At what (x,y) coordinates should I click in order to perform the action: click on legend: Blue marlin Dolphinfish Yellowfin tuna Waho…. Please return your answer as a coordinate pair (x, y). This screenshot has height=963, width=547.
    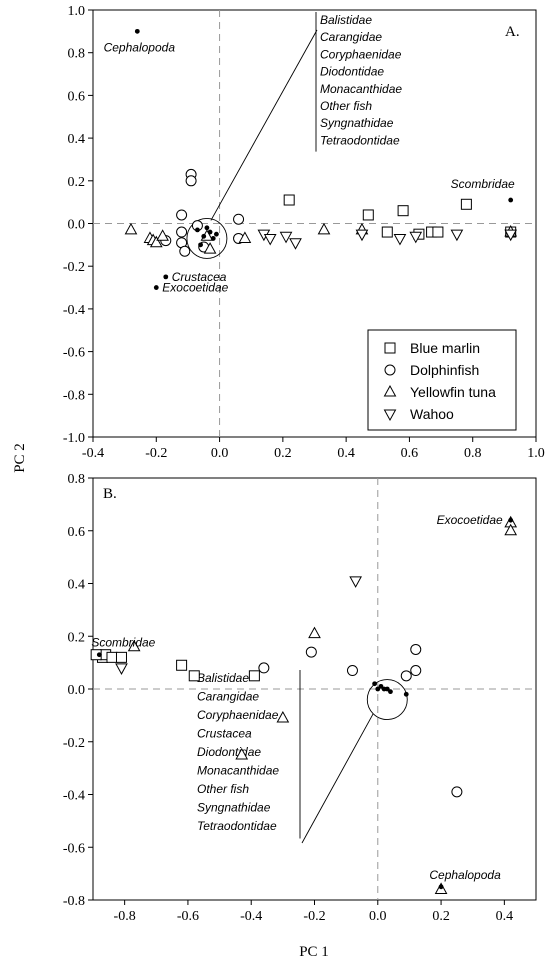
    Looking at the image, I should click on (442, 380).